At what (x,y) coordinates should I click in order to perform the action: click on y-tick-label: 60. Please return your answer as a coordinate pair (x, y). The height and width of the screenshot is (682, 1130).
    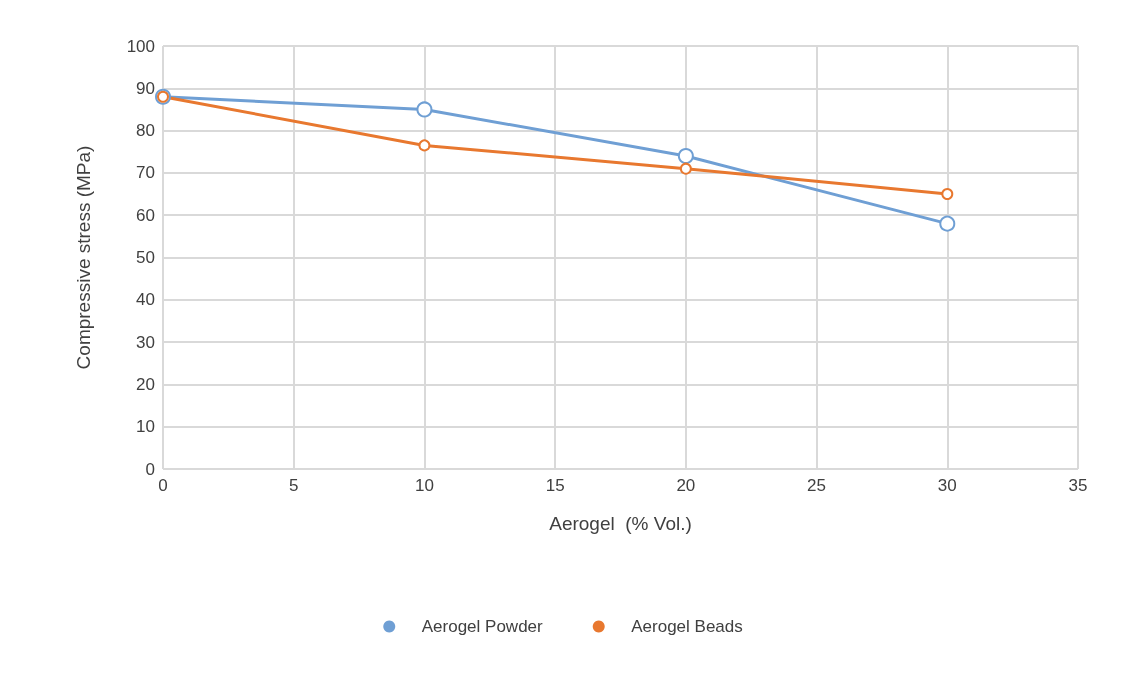
    Looking at the image, I should click on (145, 215).